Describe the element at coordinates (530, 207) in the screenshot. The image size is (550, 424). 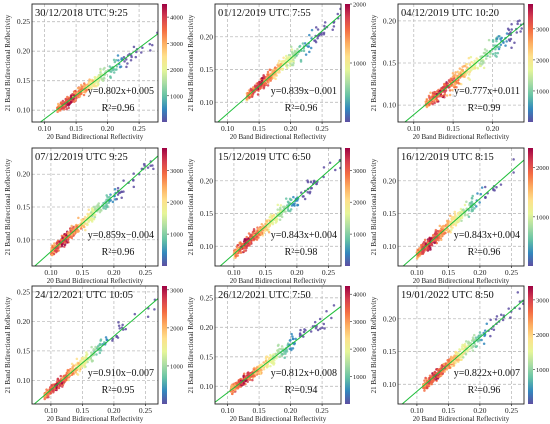
I see `colorbar` at that location.